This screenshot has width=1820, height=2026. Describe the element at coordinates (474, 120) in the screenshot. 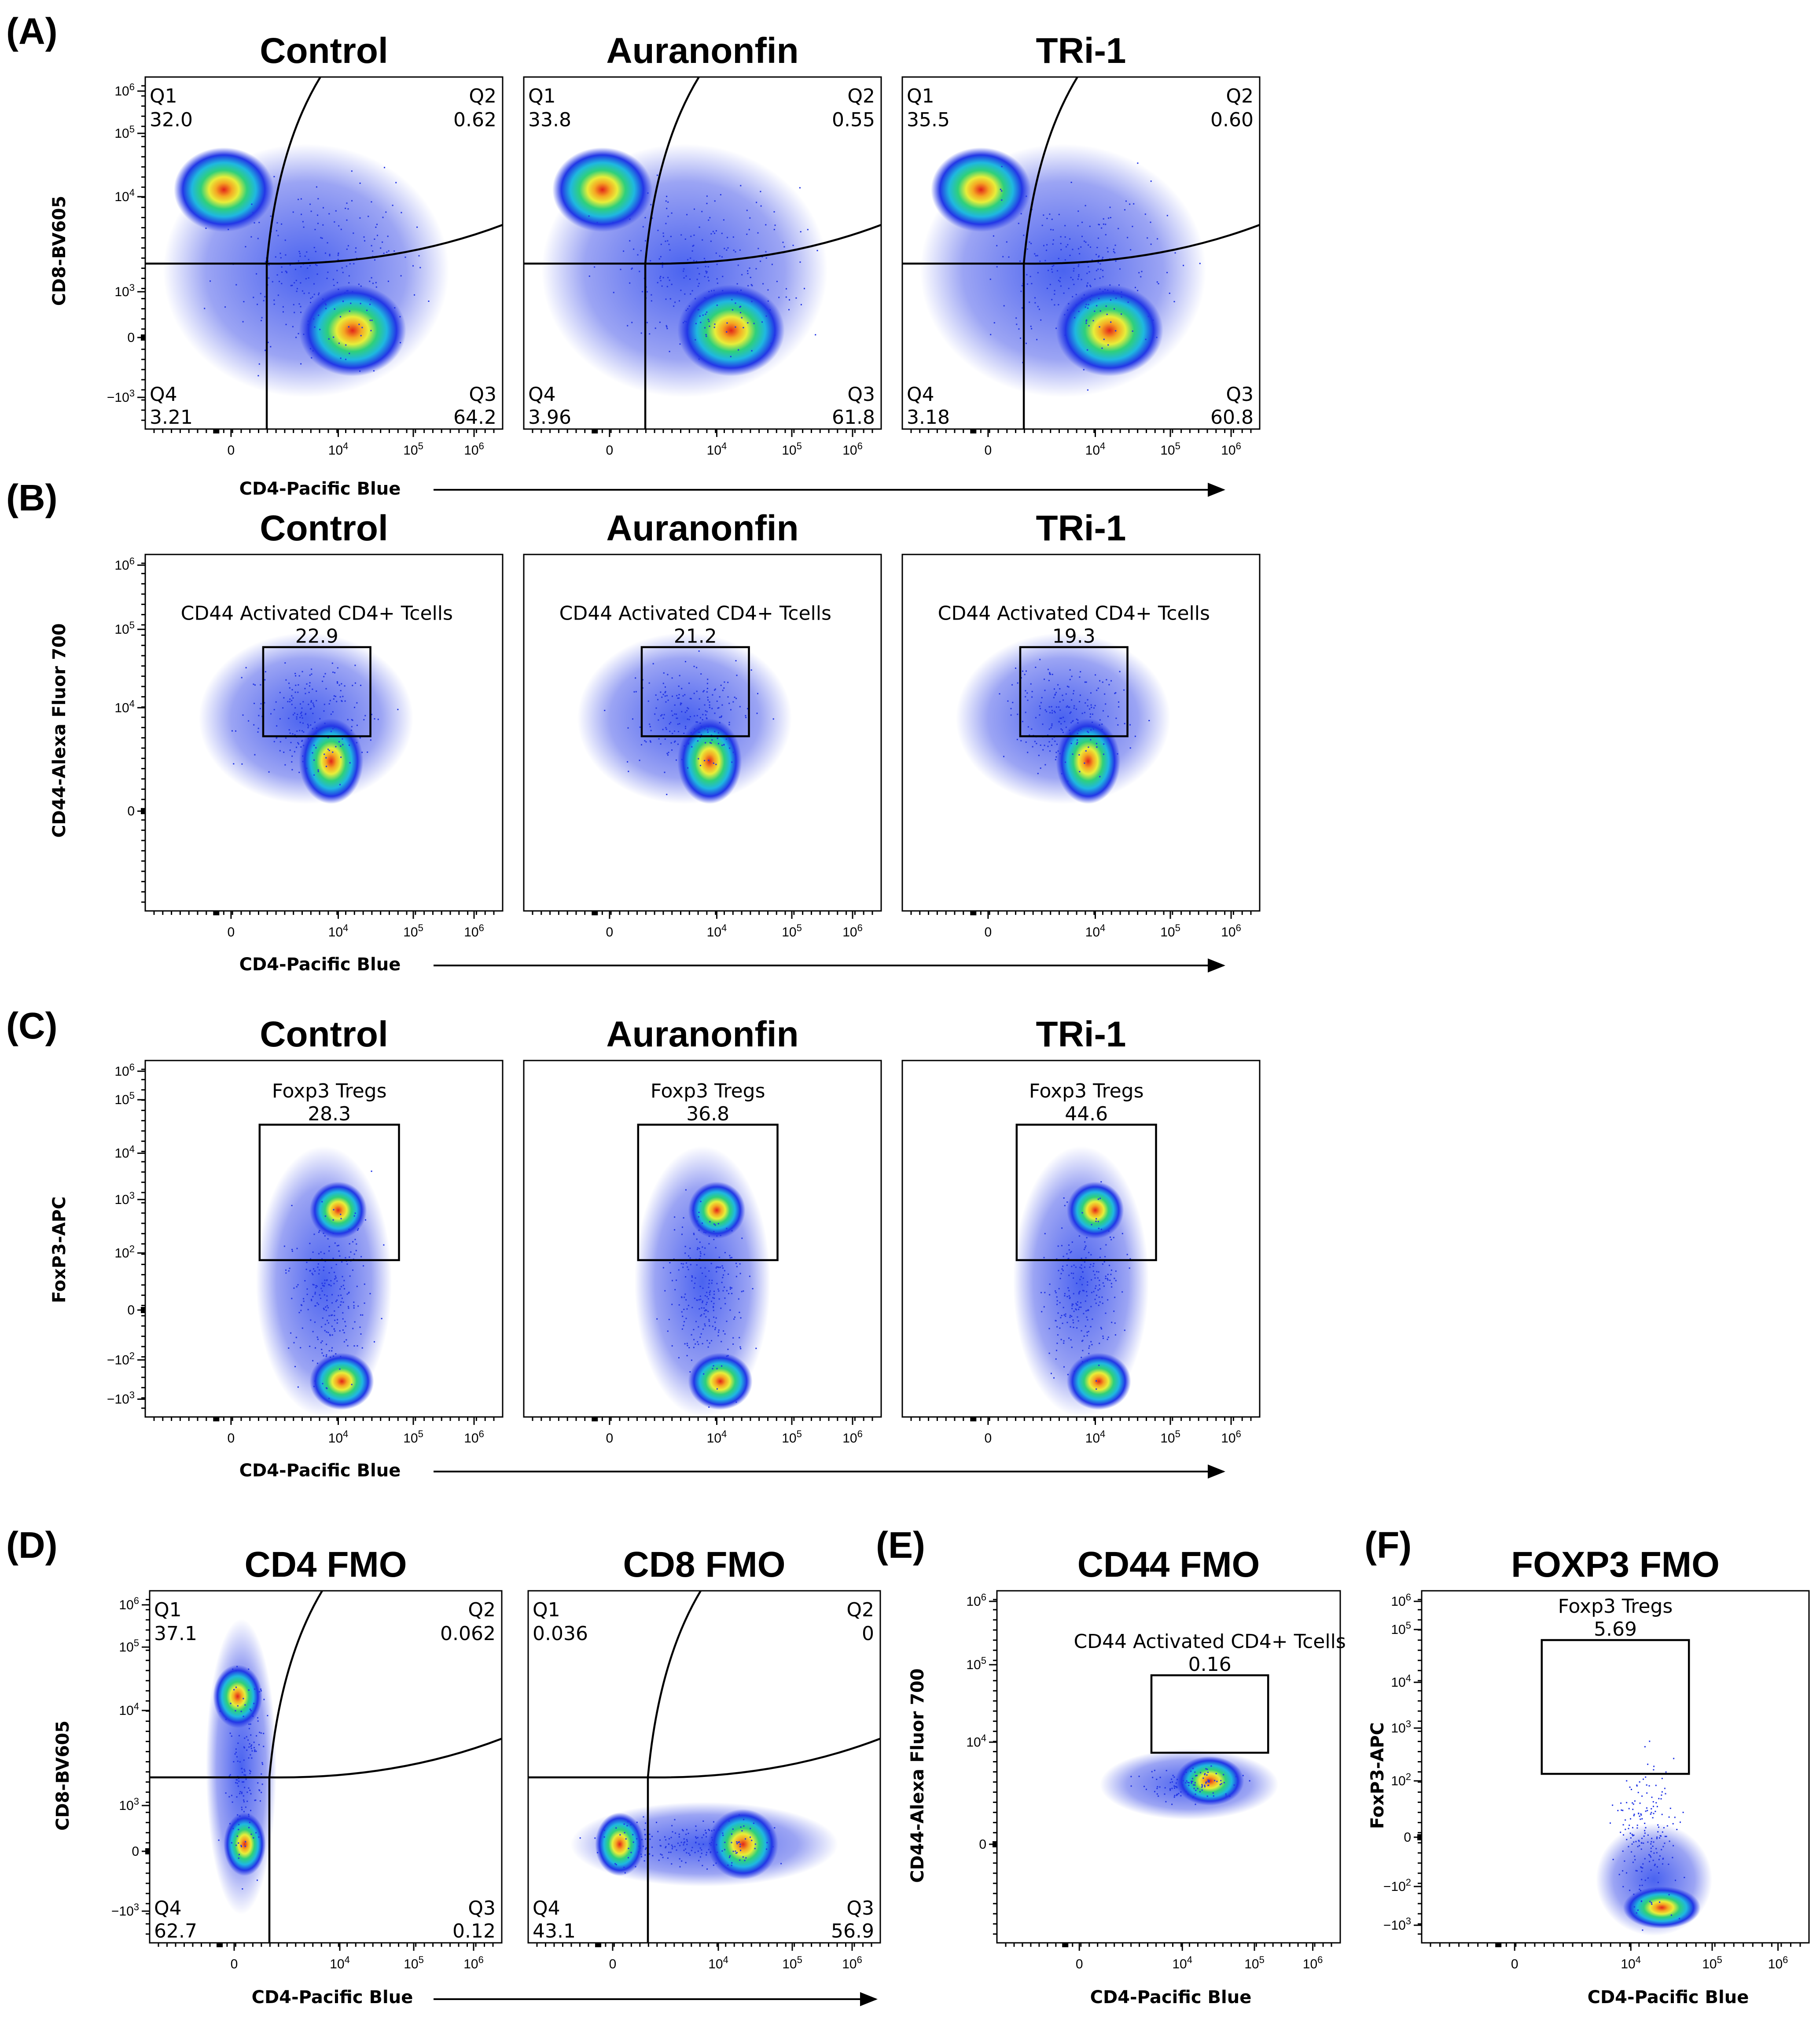

I see `q2-value: 0.62` at that location.